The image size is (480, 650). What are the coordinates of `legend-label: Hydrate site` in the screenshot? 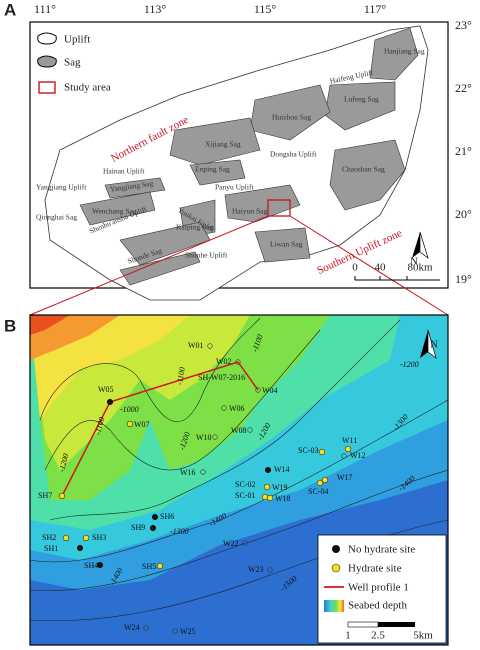 It's located at (375, 569).